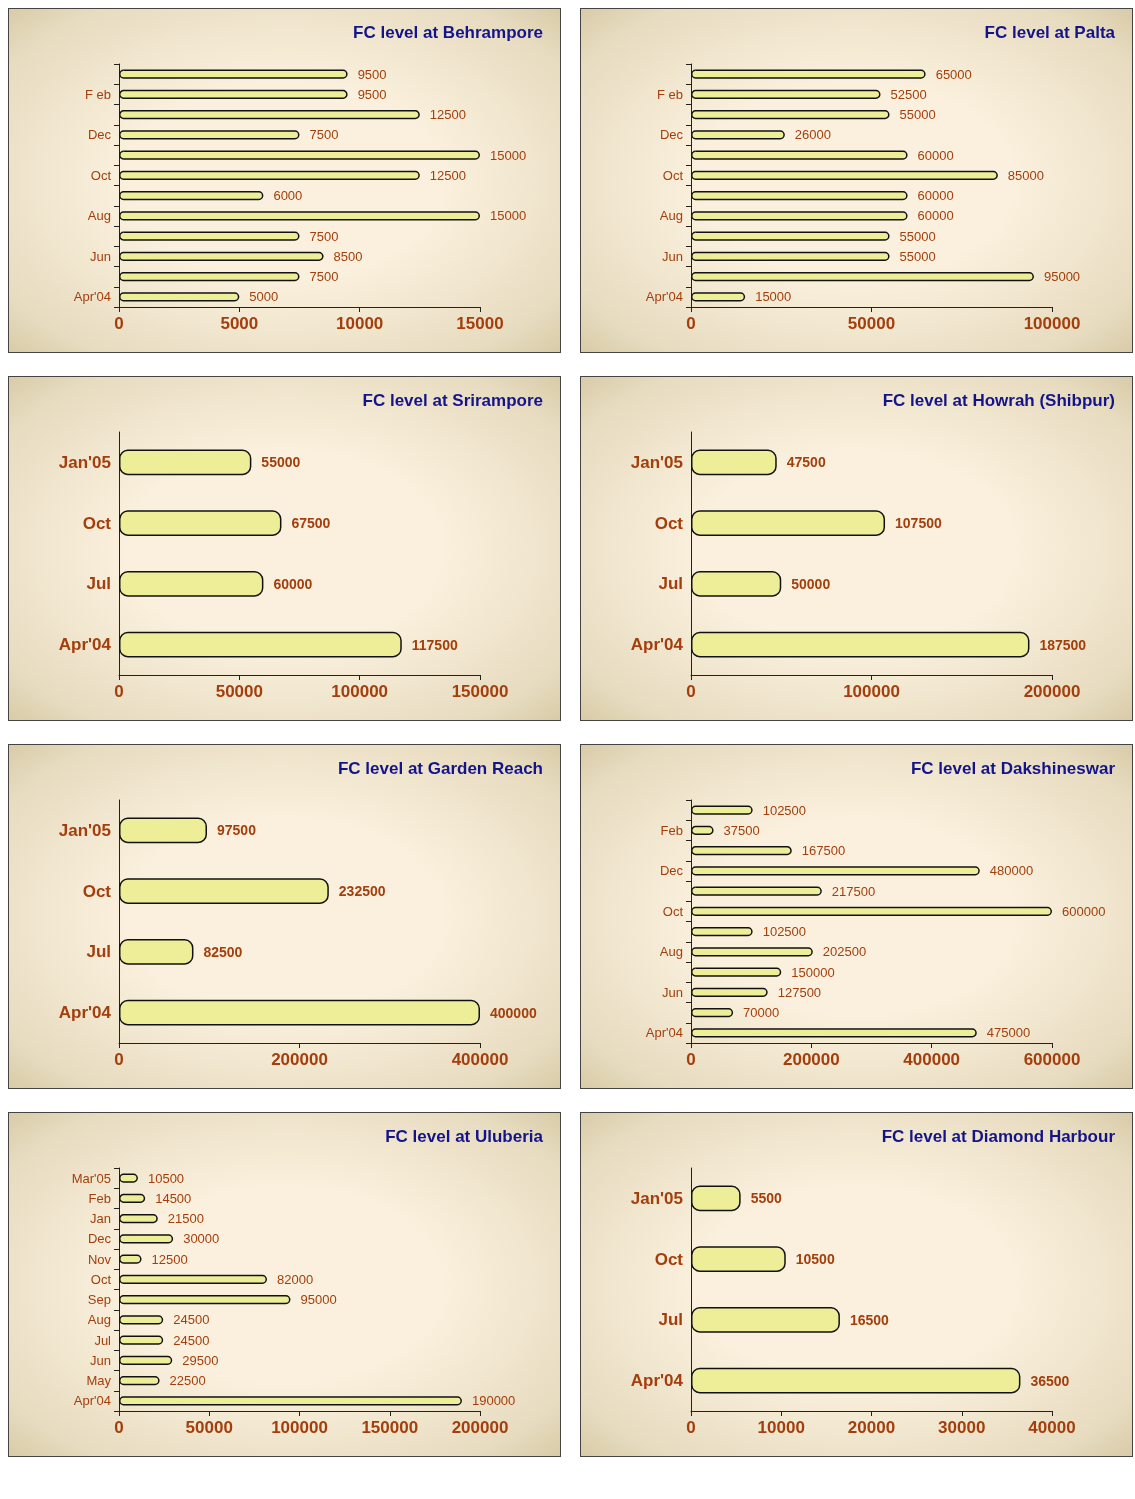 This screenshot has width=1135, height=1499. Describe the element at coordinates (773, 297) in the screenshot. I see `data-label: 15000` at that location.